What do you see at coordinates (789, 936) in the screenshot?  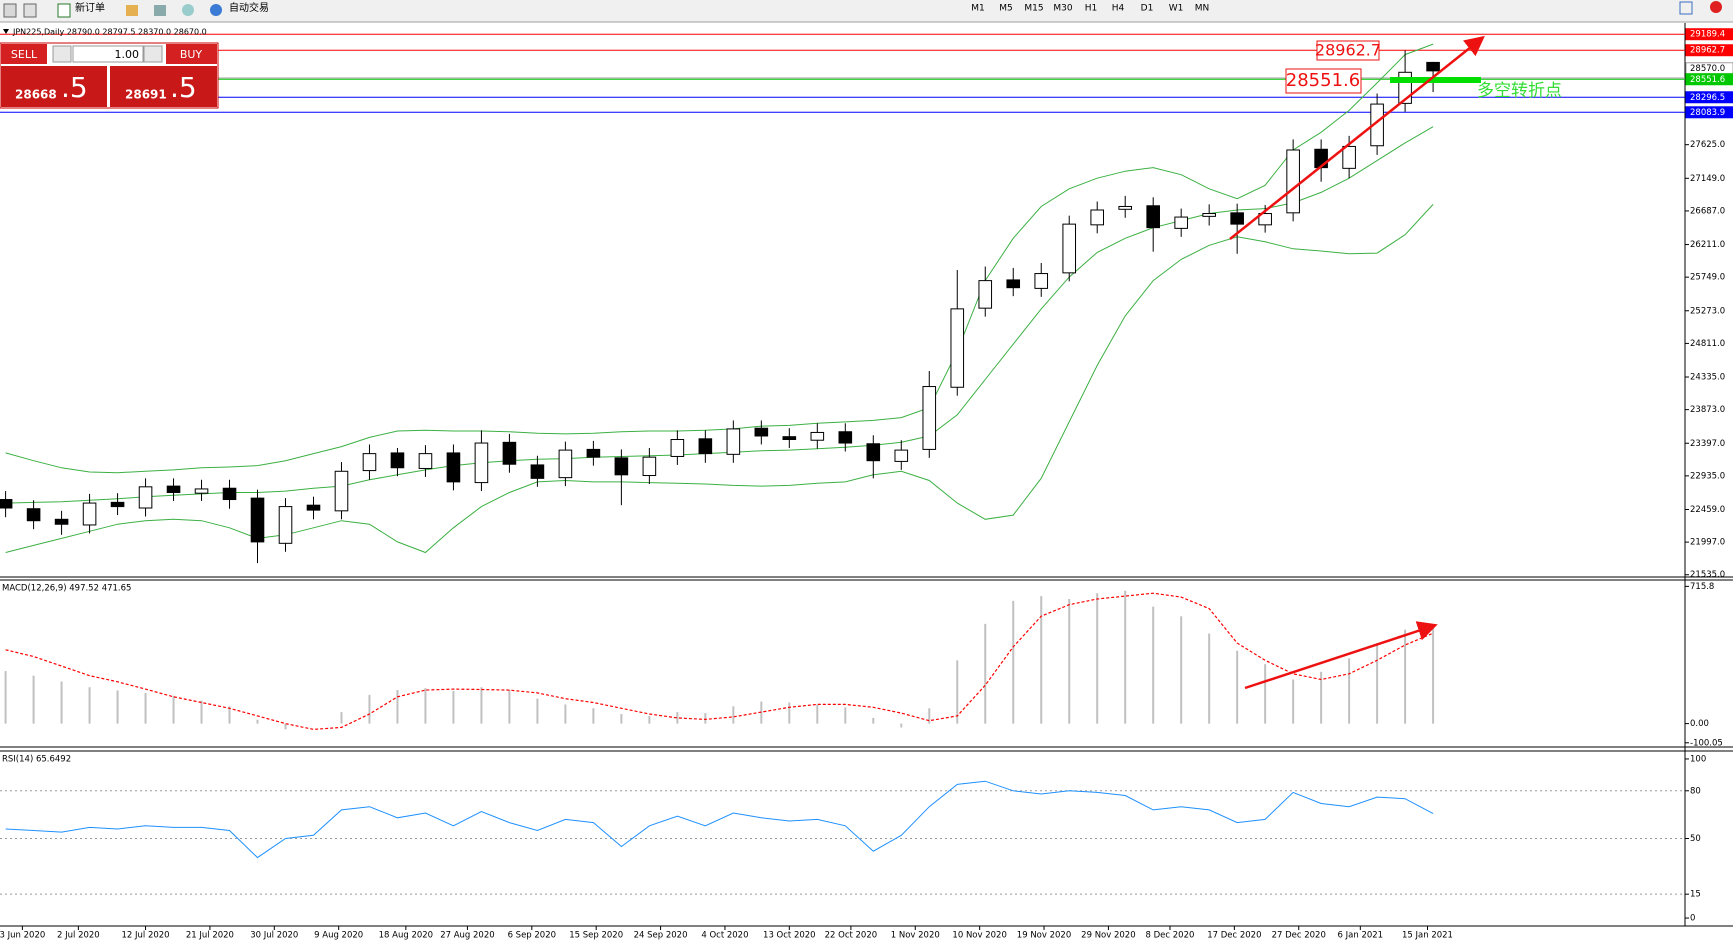 I see `x-tick-label: 13 Oct 2020` at bounding box center [789, 936].